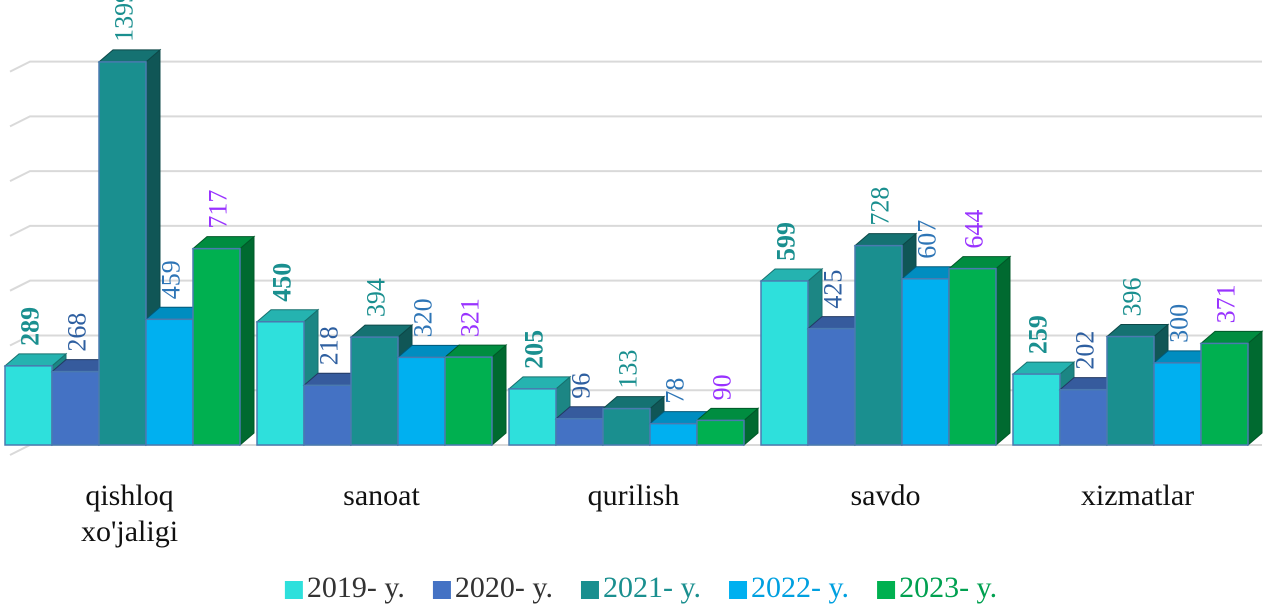  What do you see at coordinates (281, 282) in the screenshot?
I see `data-label: 450` at bounding box center [281, 282].